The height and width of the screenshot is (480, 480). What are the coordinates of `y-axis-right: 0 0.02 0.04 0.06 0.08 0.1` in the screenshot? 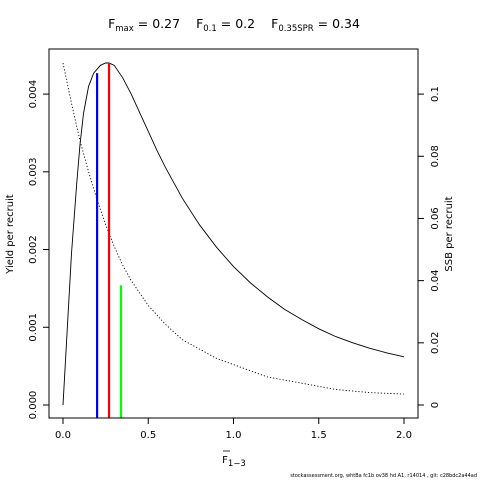 It's located at (429, 247).